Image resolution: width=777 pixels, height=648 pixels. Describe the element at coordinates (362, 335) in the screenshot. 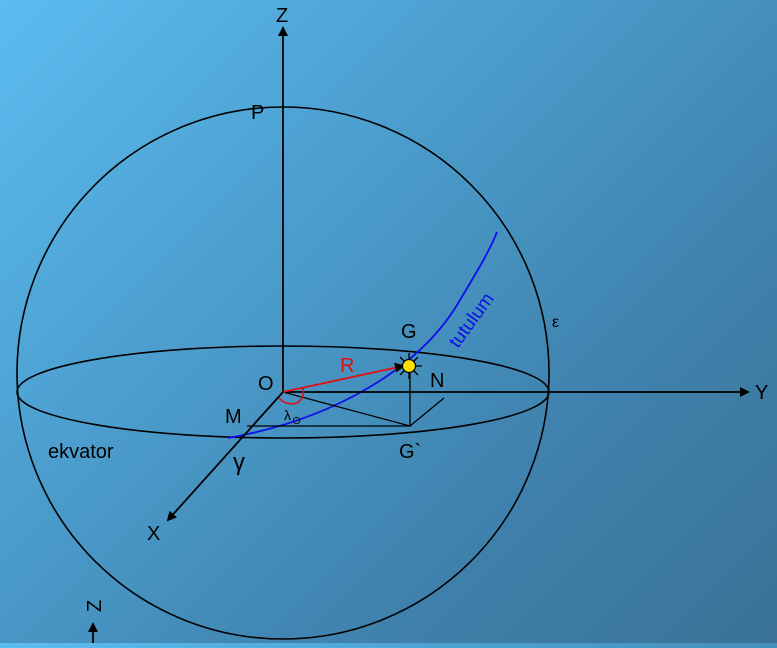

I see `ecliptic-arc` at that location.